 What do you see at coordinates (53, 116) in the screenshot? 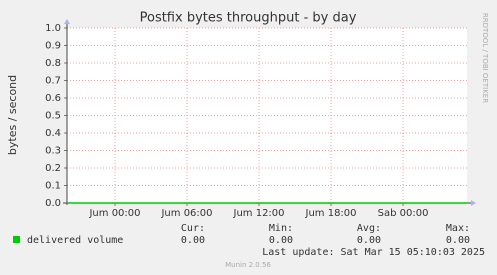
I see `y-tick-label: 0.5` at bounding box center [53, 116].